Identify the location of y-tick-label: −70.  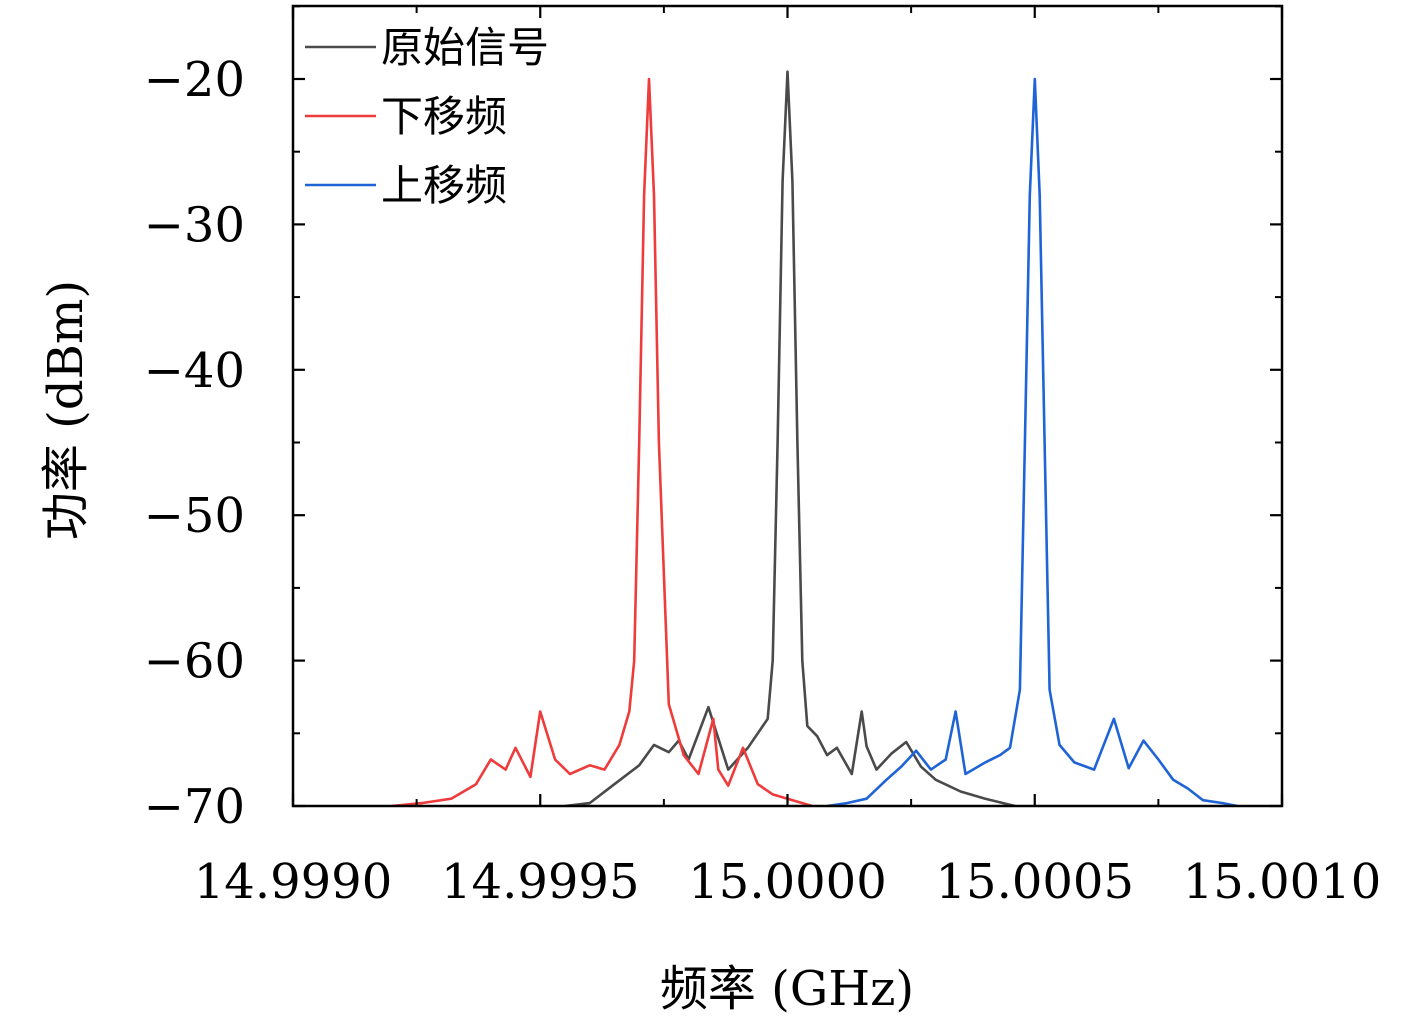
(194, 807).